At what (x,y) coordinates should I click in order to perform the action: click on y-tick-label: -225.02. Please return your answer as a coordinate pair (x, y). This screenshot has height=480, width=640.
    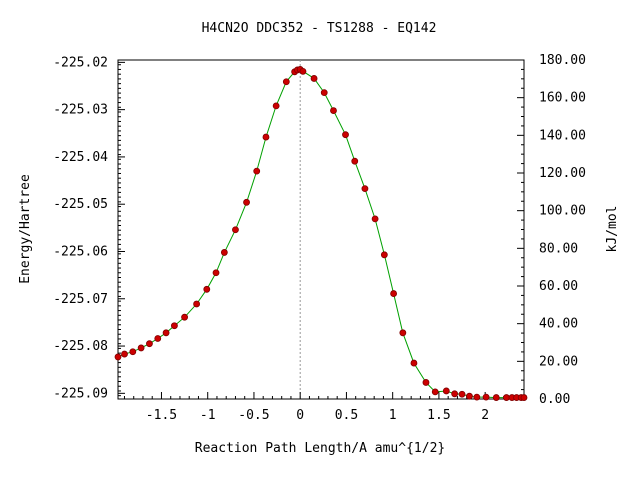
    Looking at the image, I should click on (80, 62).